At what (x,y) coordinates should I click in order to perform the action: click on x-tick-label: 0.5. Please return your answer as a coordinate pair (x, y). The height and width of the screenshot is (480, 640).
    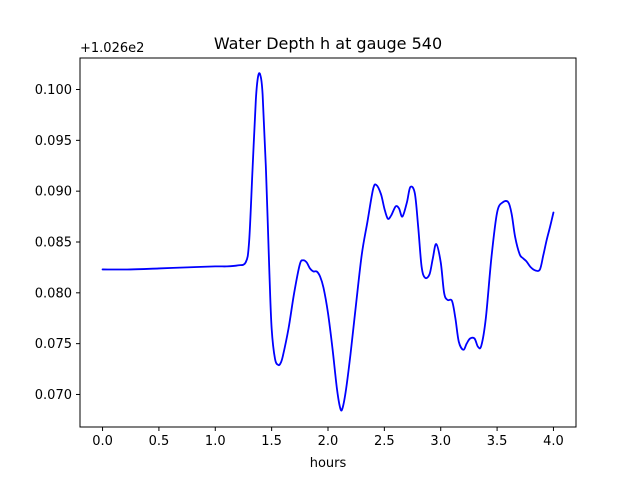
    Looking at the image, I should click on (159, 441).